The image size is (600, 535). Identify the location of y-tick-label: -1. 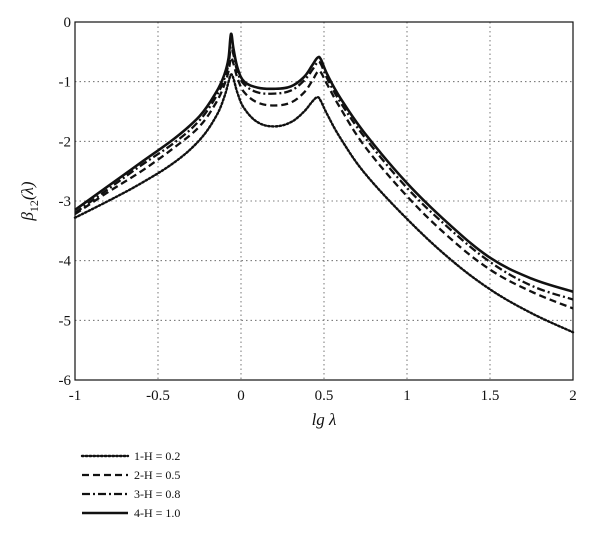
(65, 83).